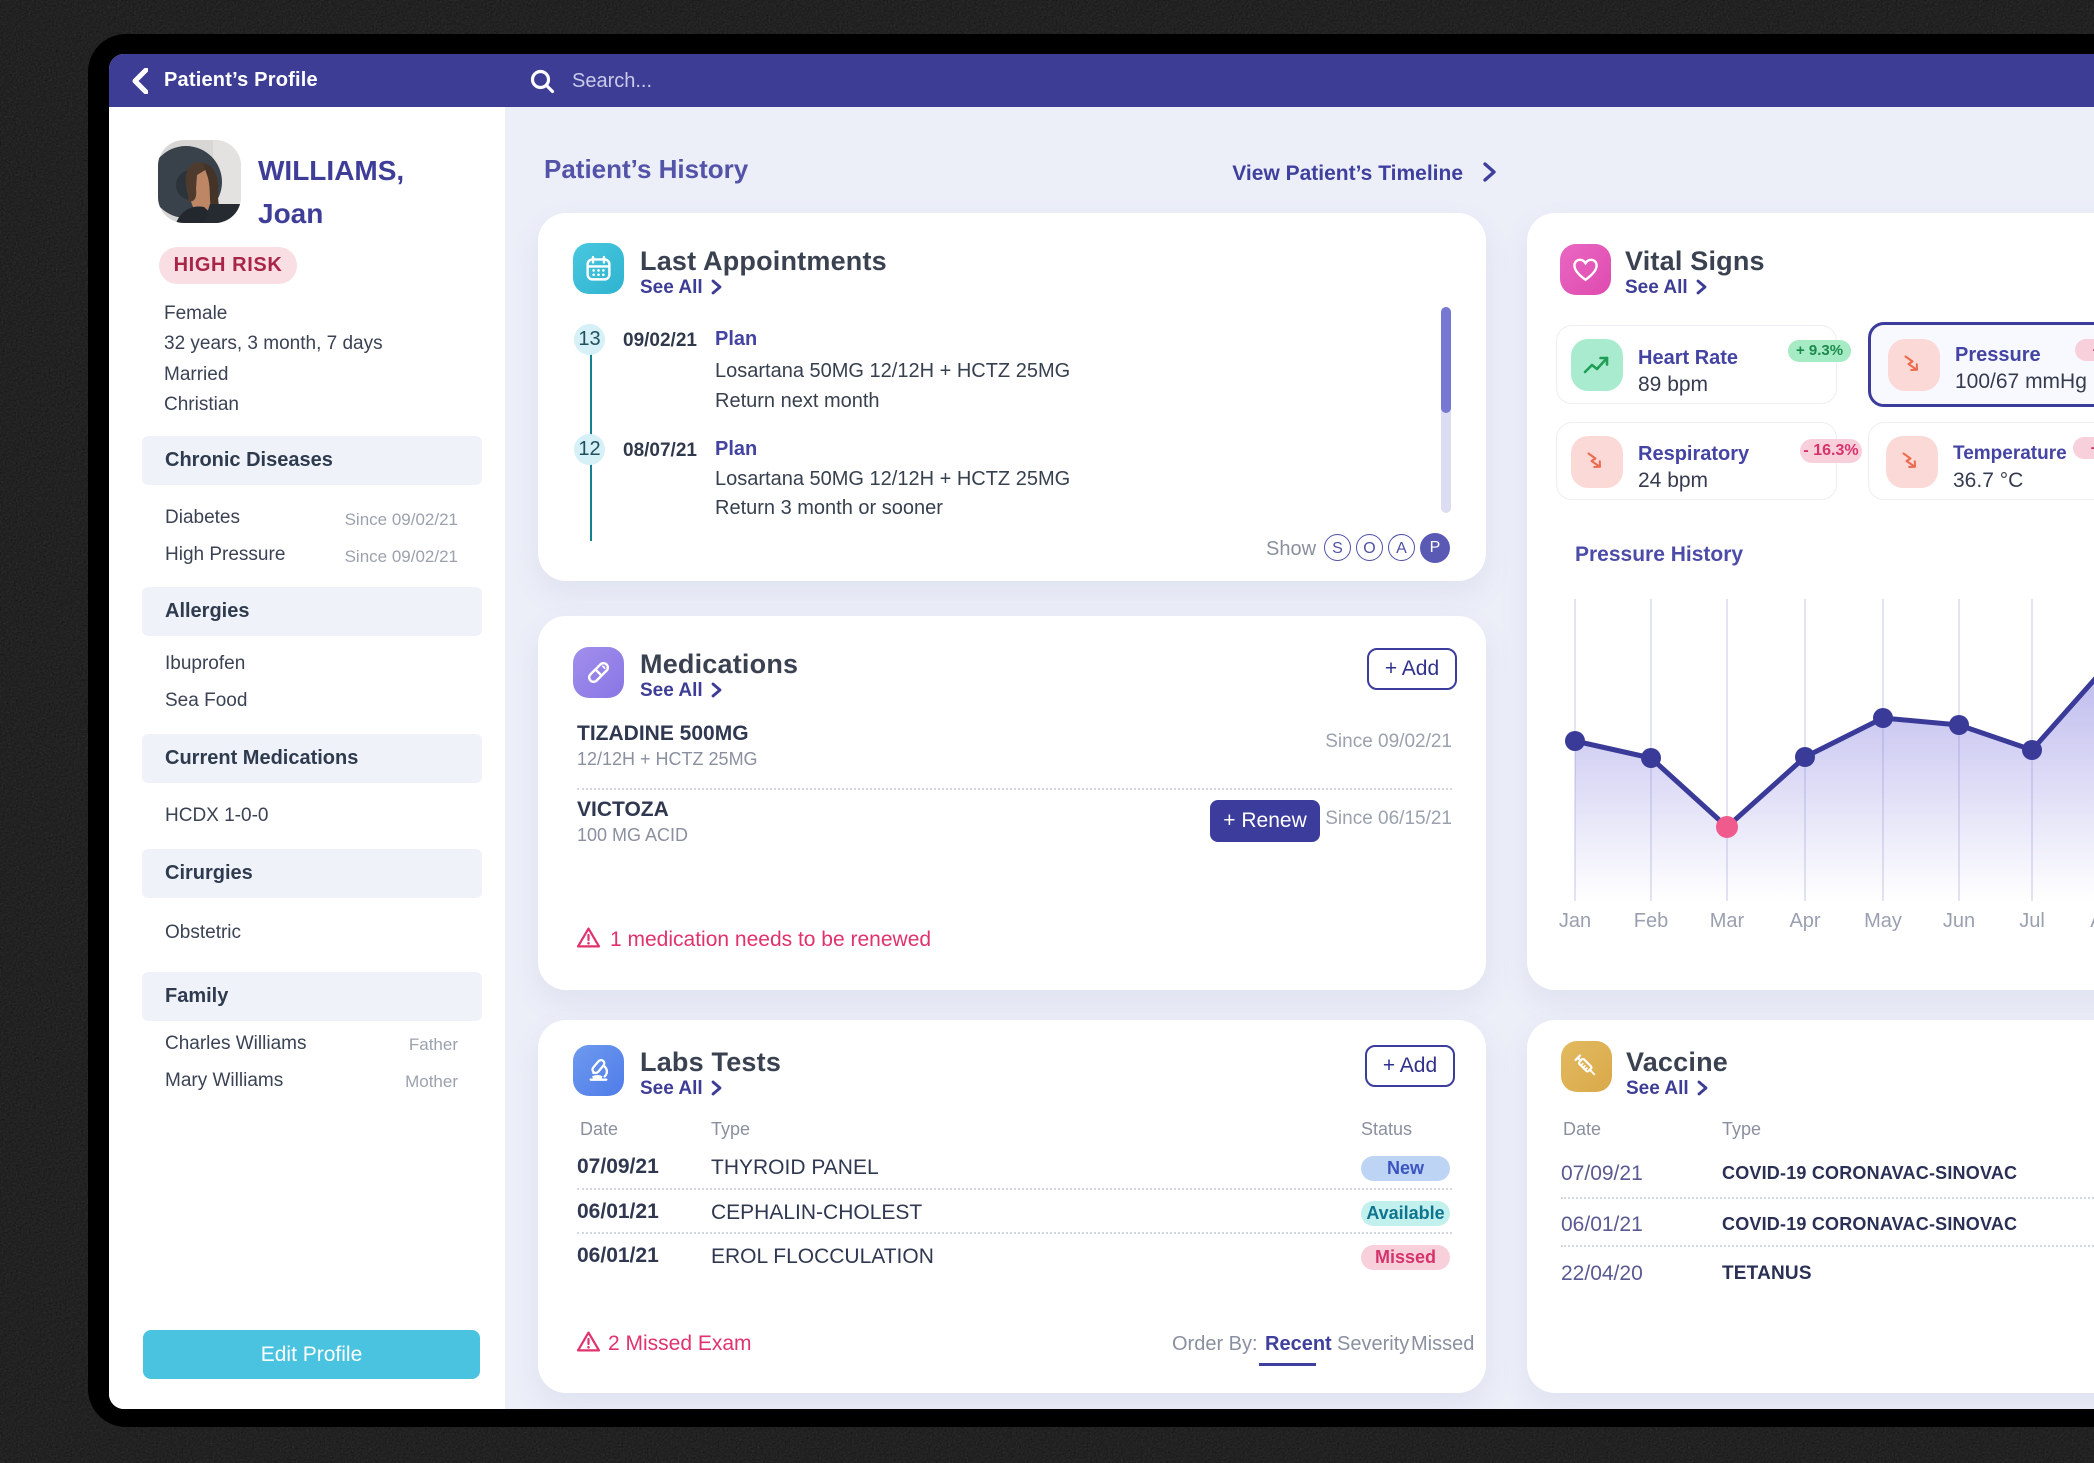 This screenshot has width=2094, height=1463. Describe the element at coordinates (1804, 921) in the screenshot. I see `svg-text: Apr` at that location.